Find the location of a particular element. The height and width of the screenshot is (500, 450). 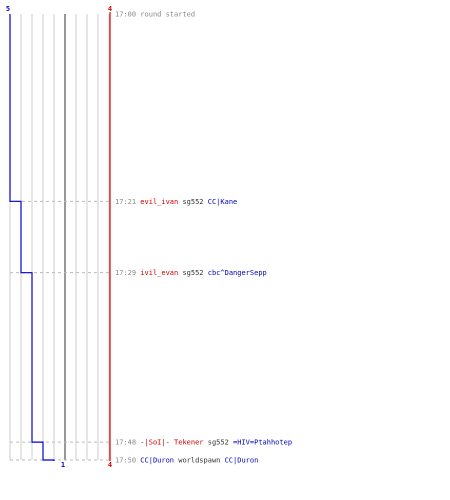

event-segment-time: round started is located at coordinates (167, 15).